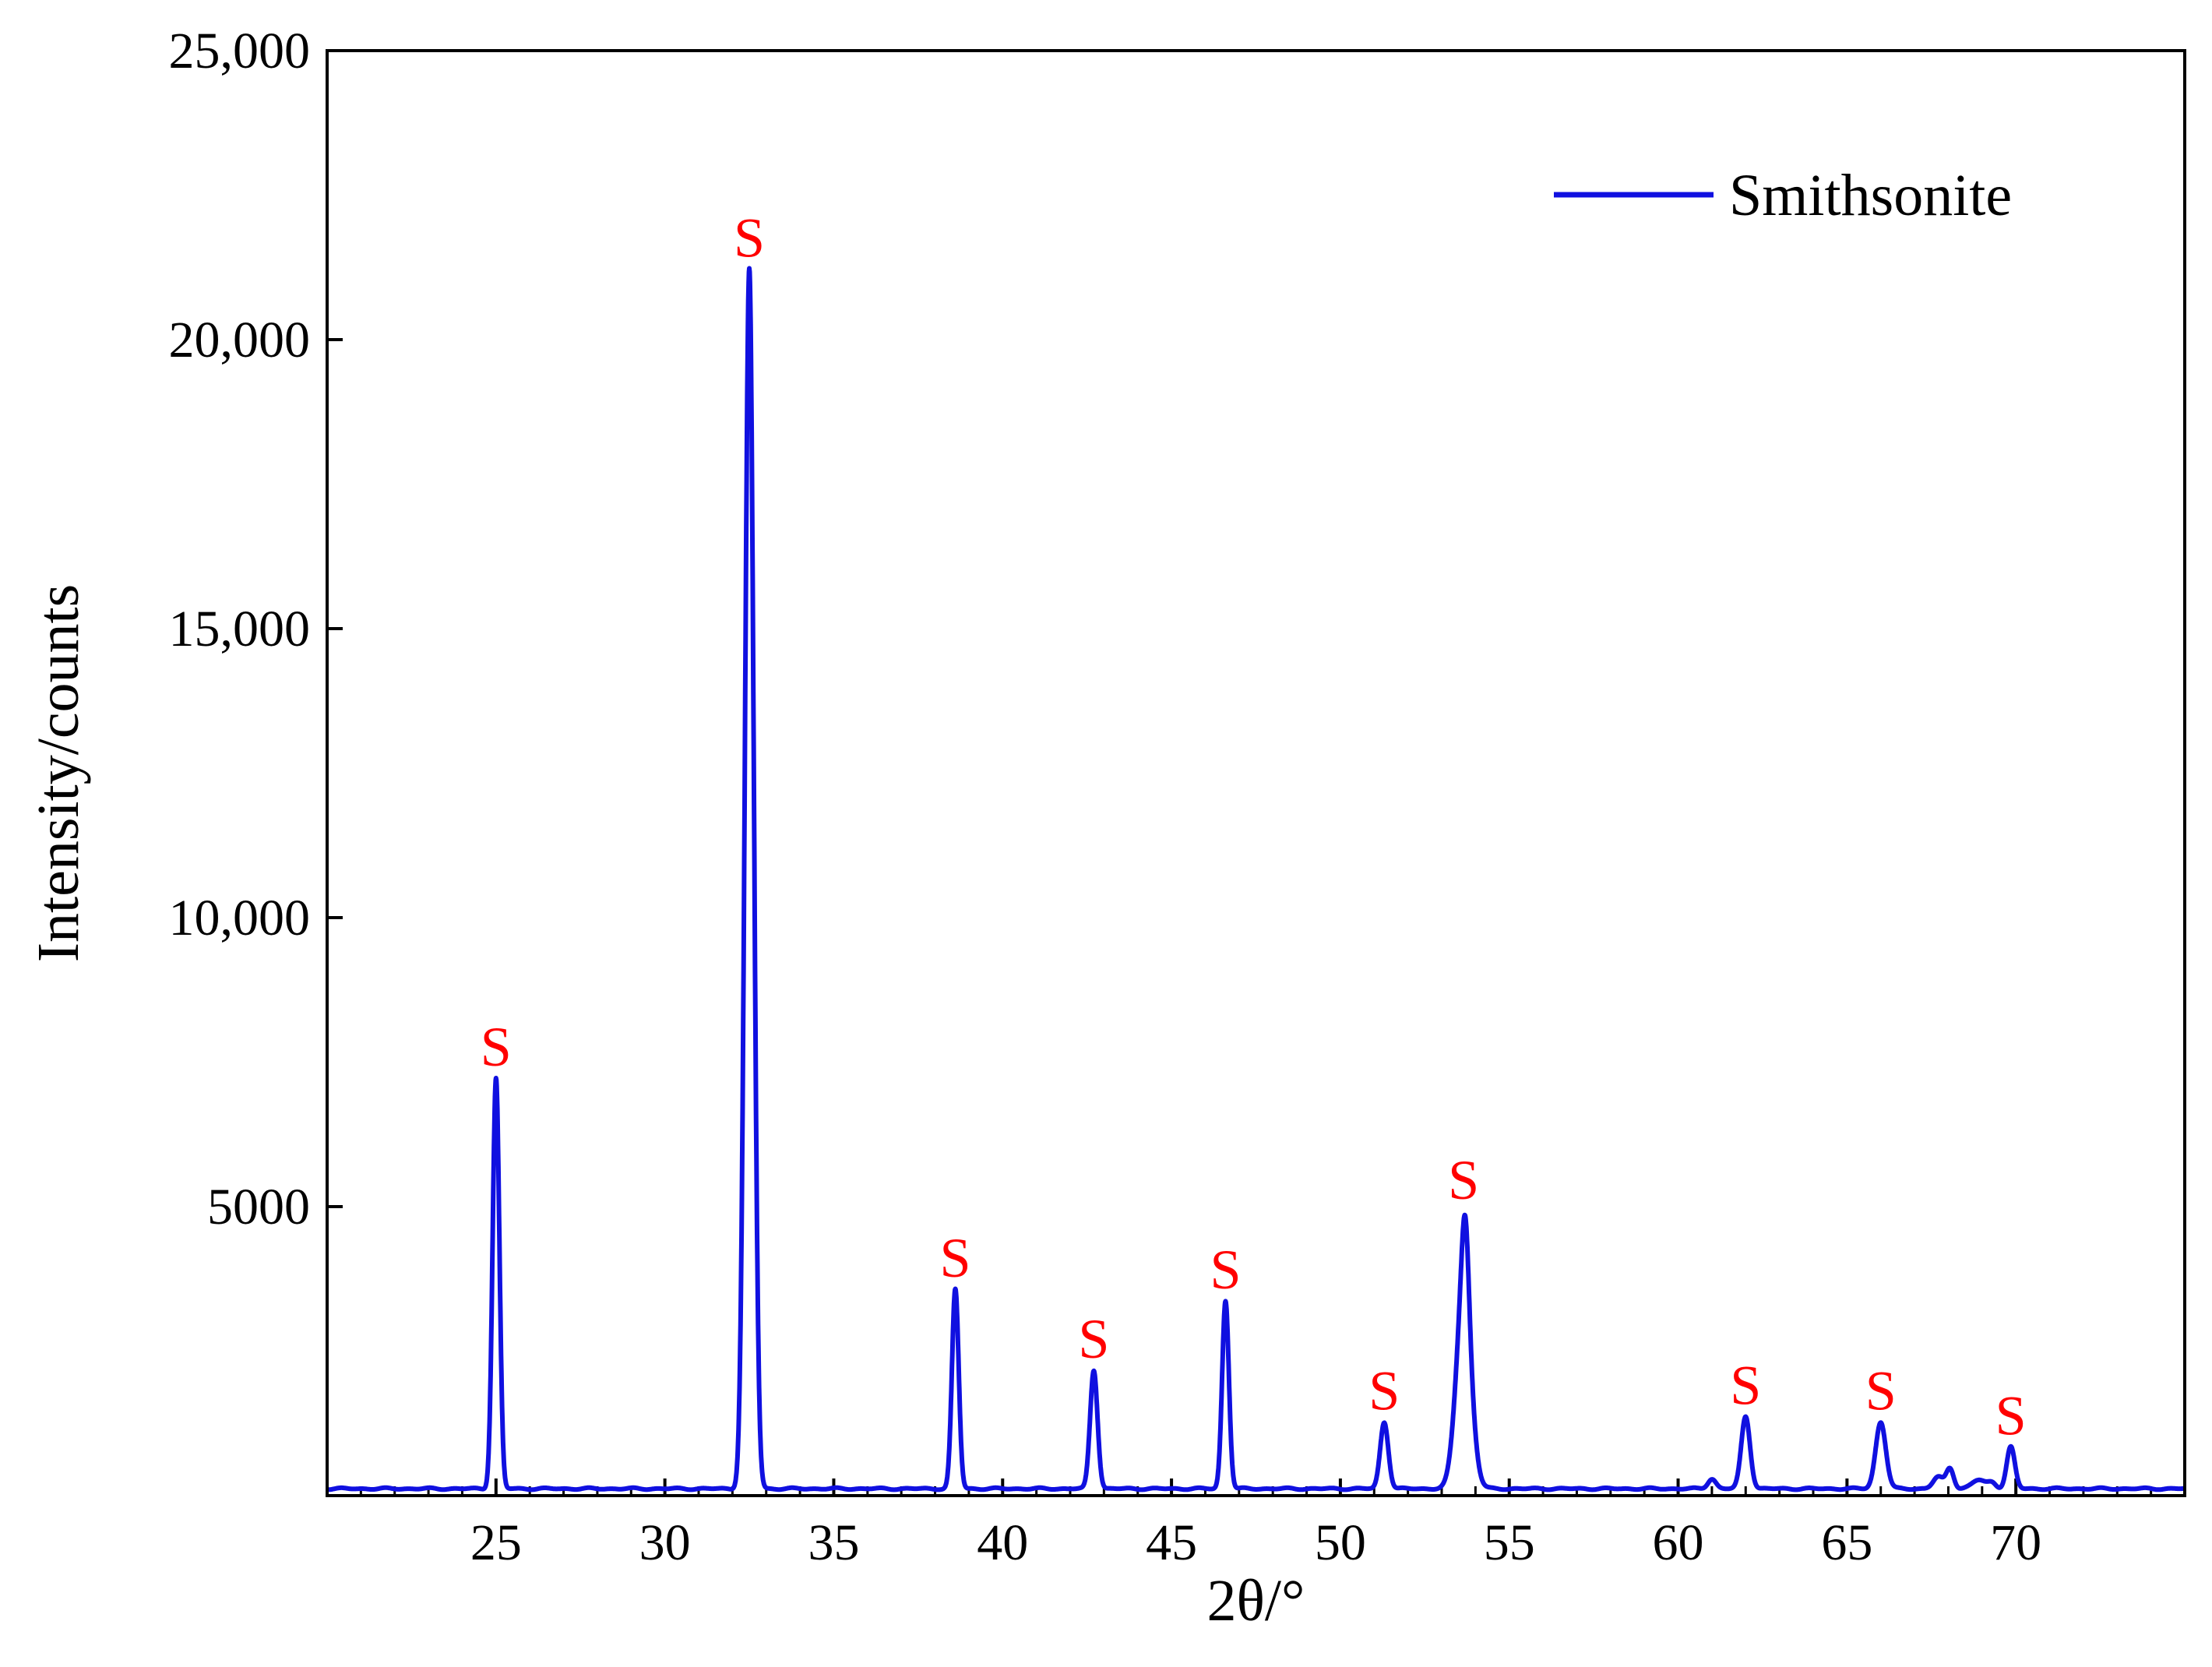 This screenshot has height=1667, width=2212. I want to click on x-tick-label: 45, so click(1171, 1542).